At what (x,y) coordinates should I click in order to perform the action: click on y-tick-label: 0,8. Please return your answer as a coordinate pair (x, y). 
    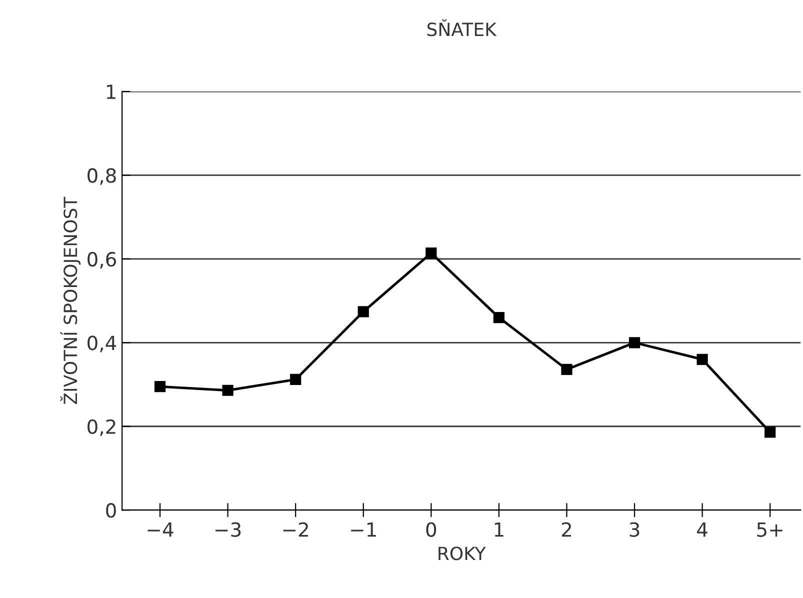
    Looking at the image, I should click on (102, 176).